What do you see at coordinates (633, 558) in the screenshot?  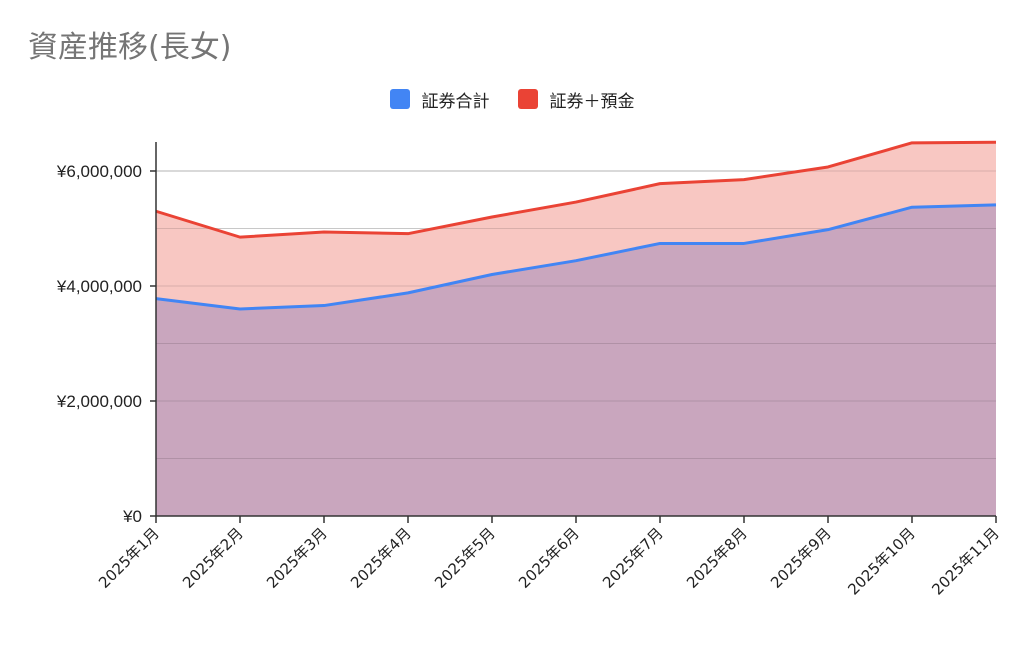 I see `x-tick-label: 2025年7月` at bounding box center [633, 558].